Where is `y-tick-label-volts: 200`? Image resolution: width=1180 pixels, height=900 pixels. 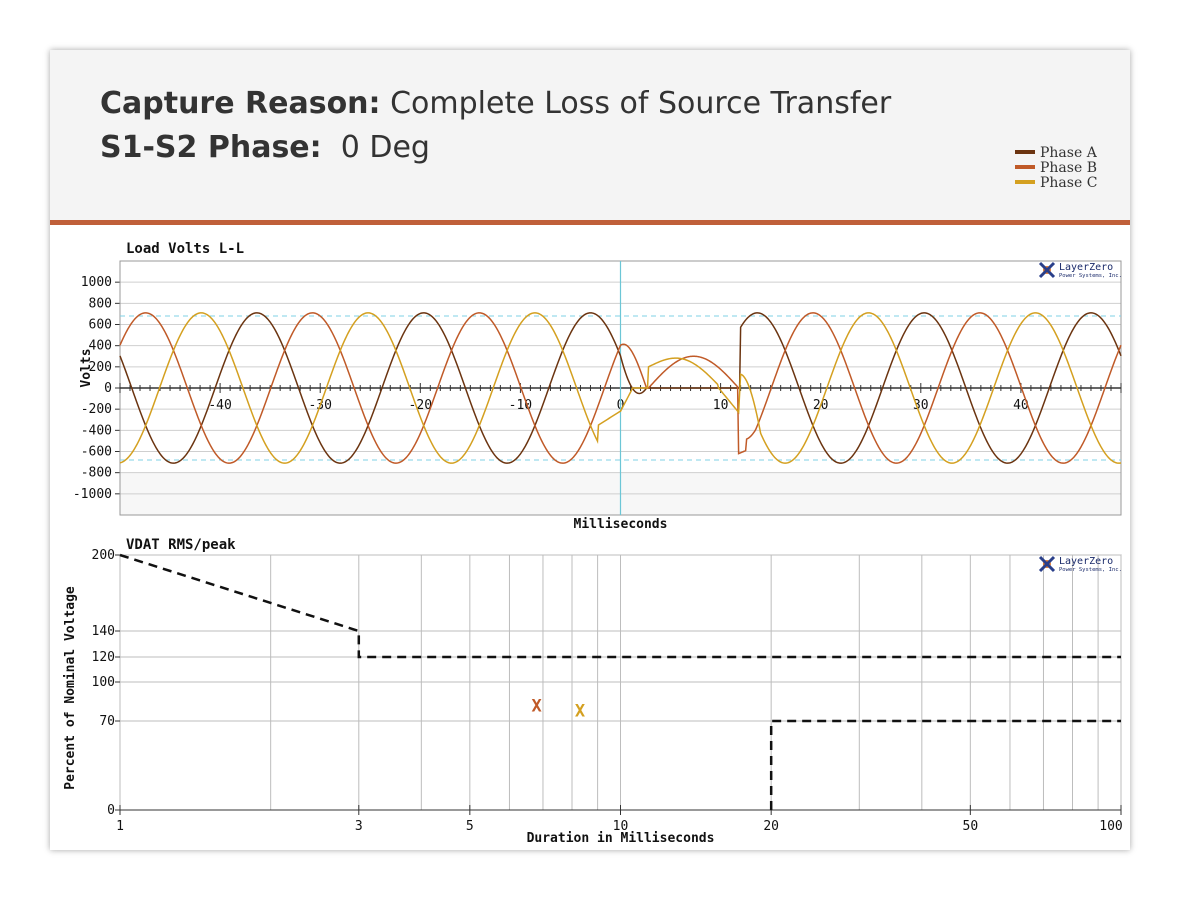
y-tick-label-volts: 200 is located at coordinates (100, 367).